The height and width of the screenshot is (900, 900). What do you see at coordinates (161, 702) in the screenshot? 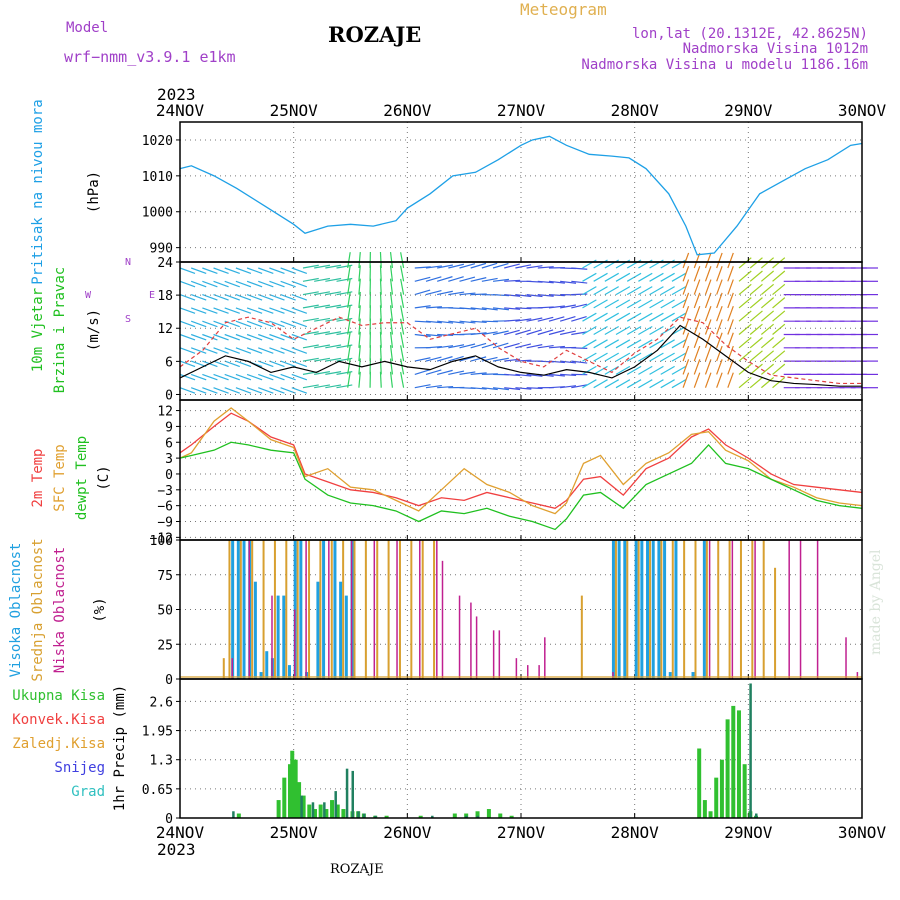
I see `y-tick-label: 2.6` at bounding box center [161, 702].